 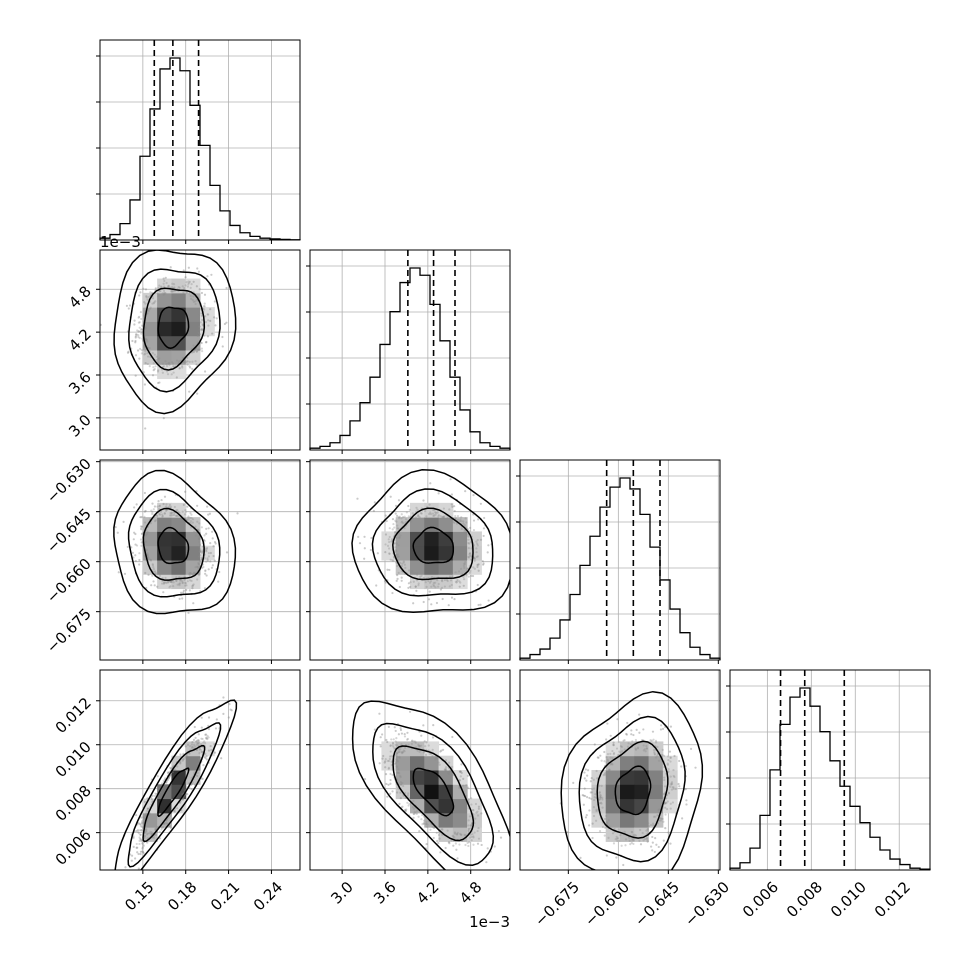 I want to click on y-tick-label: −0.645, so click(x=69, y=531).